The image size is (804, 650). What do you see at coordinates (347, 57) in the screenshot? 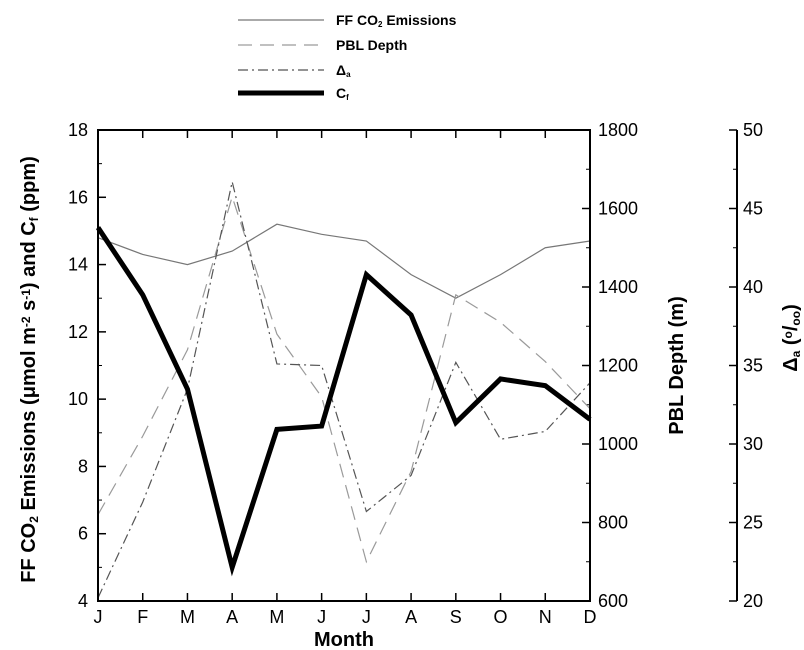
I see `legend: FF CO2 Emissions PBL Depth Δa Cf` at bounding box center [347, 57].